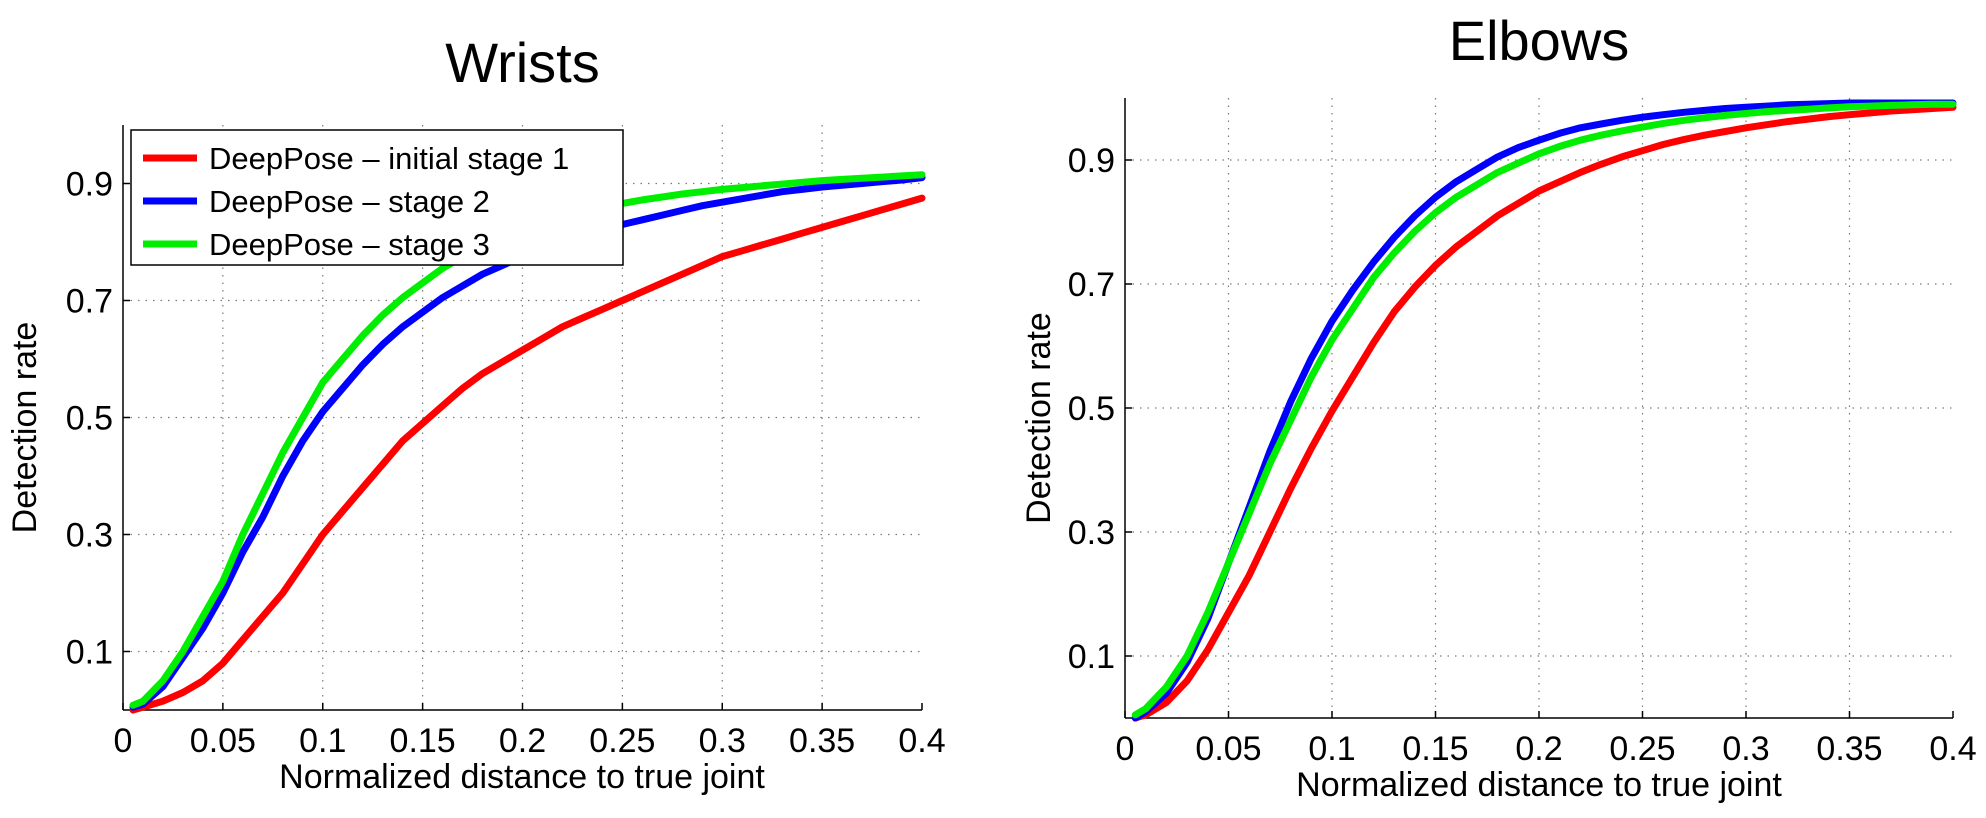 This screenshot has width=1986, height=818. What do you see at coordinates (349, 201) in the screenshot?
I see `legend-label-2: DeepPose – stage 2` at bounding box center [349, 201].